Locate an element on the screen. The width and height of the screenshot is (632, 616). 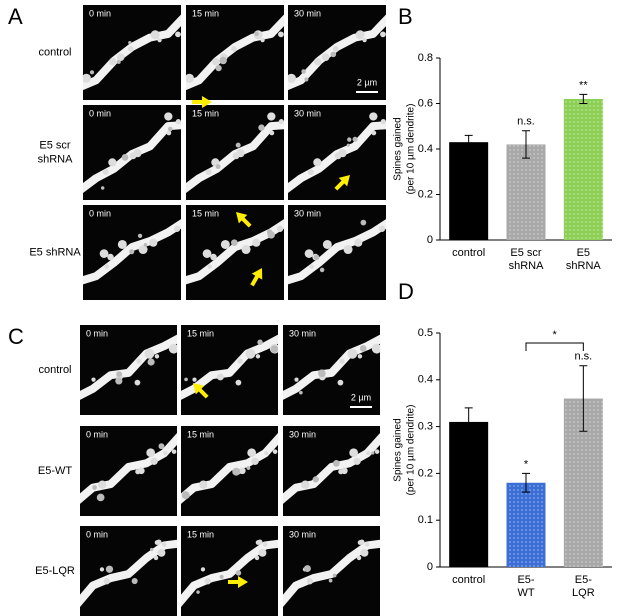
y-tick-label: 0.4 is located at coordinates (425, 380).